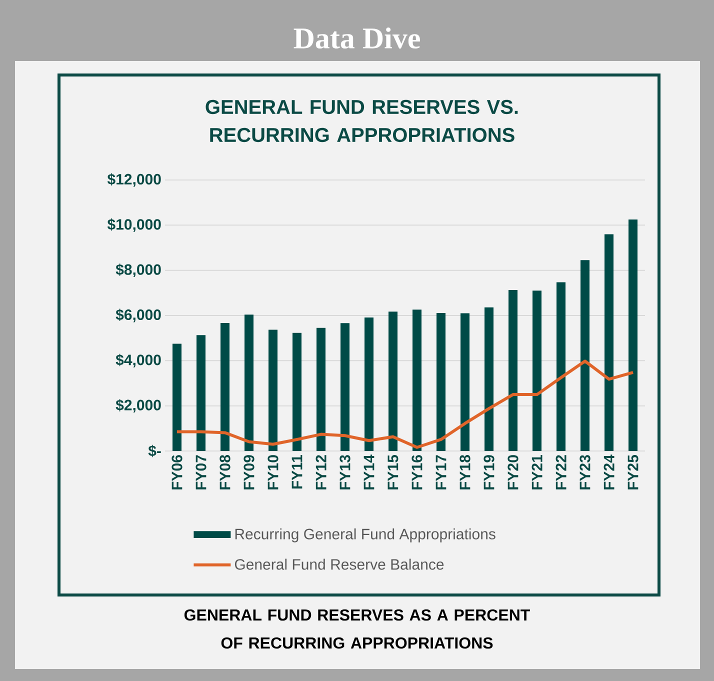 This screenshot has height=681, width=714. Describe the element at coordinates (357, 629) in the screenshot. I see `text: GENERAL FUND RESERVES AS A PERCENT OF RECURRING APPROPRIATIONS` at that location.